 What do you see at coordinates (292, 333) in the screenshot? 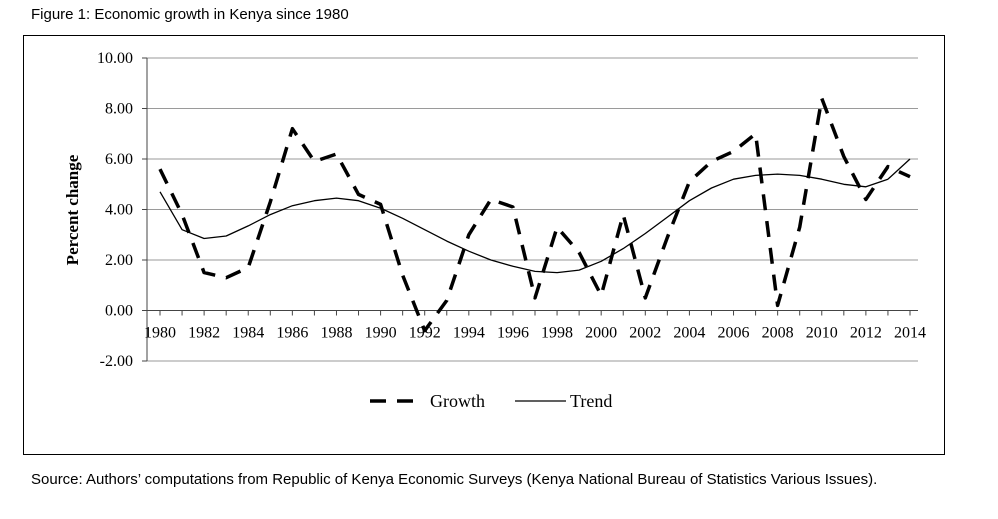
I see `x-tick-label: 1986` at bounding box center [292, 333].